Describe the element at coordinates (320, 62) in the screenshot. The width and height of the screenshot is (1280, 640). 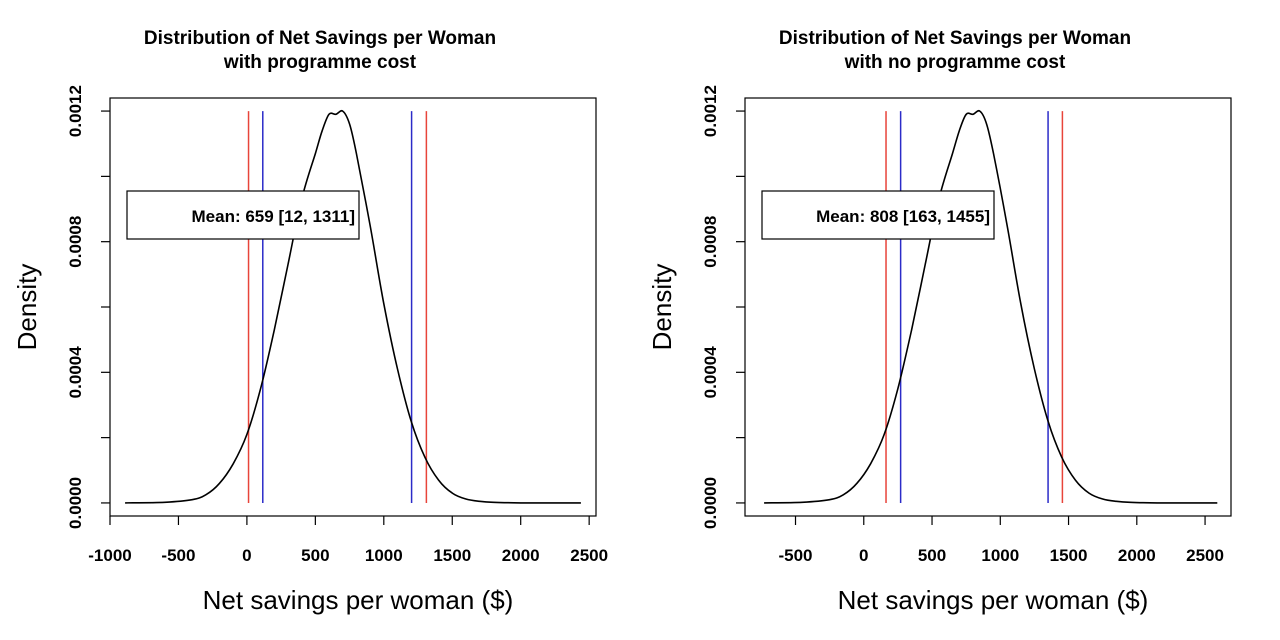
I see `chart-subtitle: with programme cost` at that location.